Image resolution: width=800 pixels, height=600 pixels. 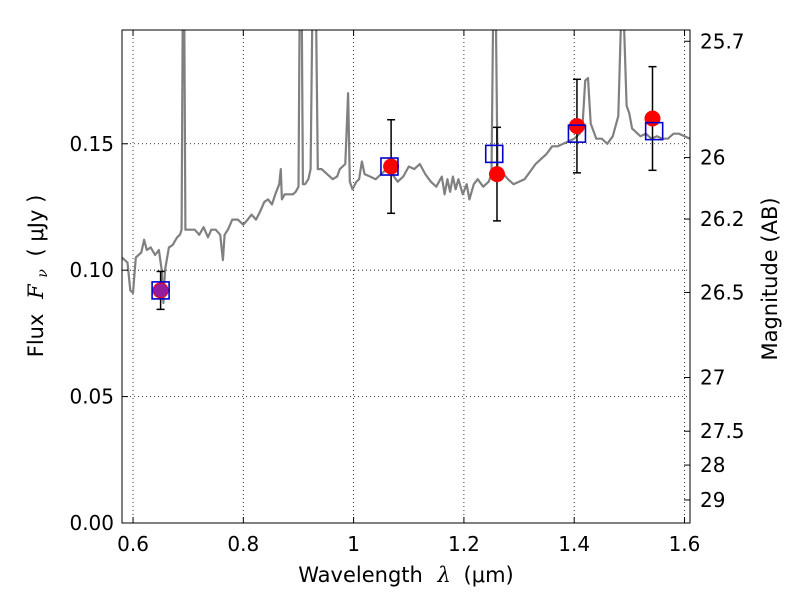 What do you see at coordinates (685, 544) in the screenshot?
I see `x-tick-label: 1.6` at bounding box center [685, 544].